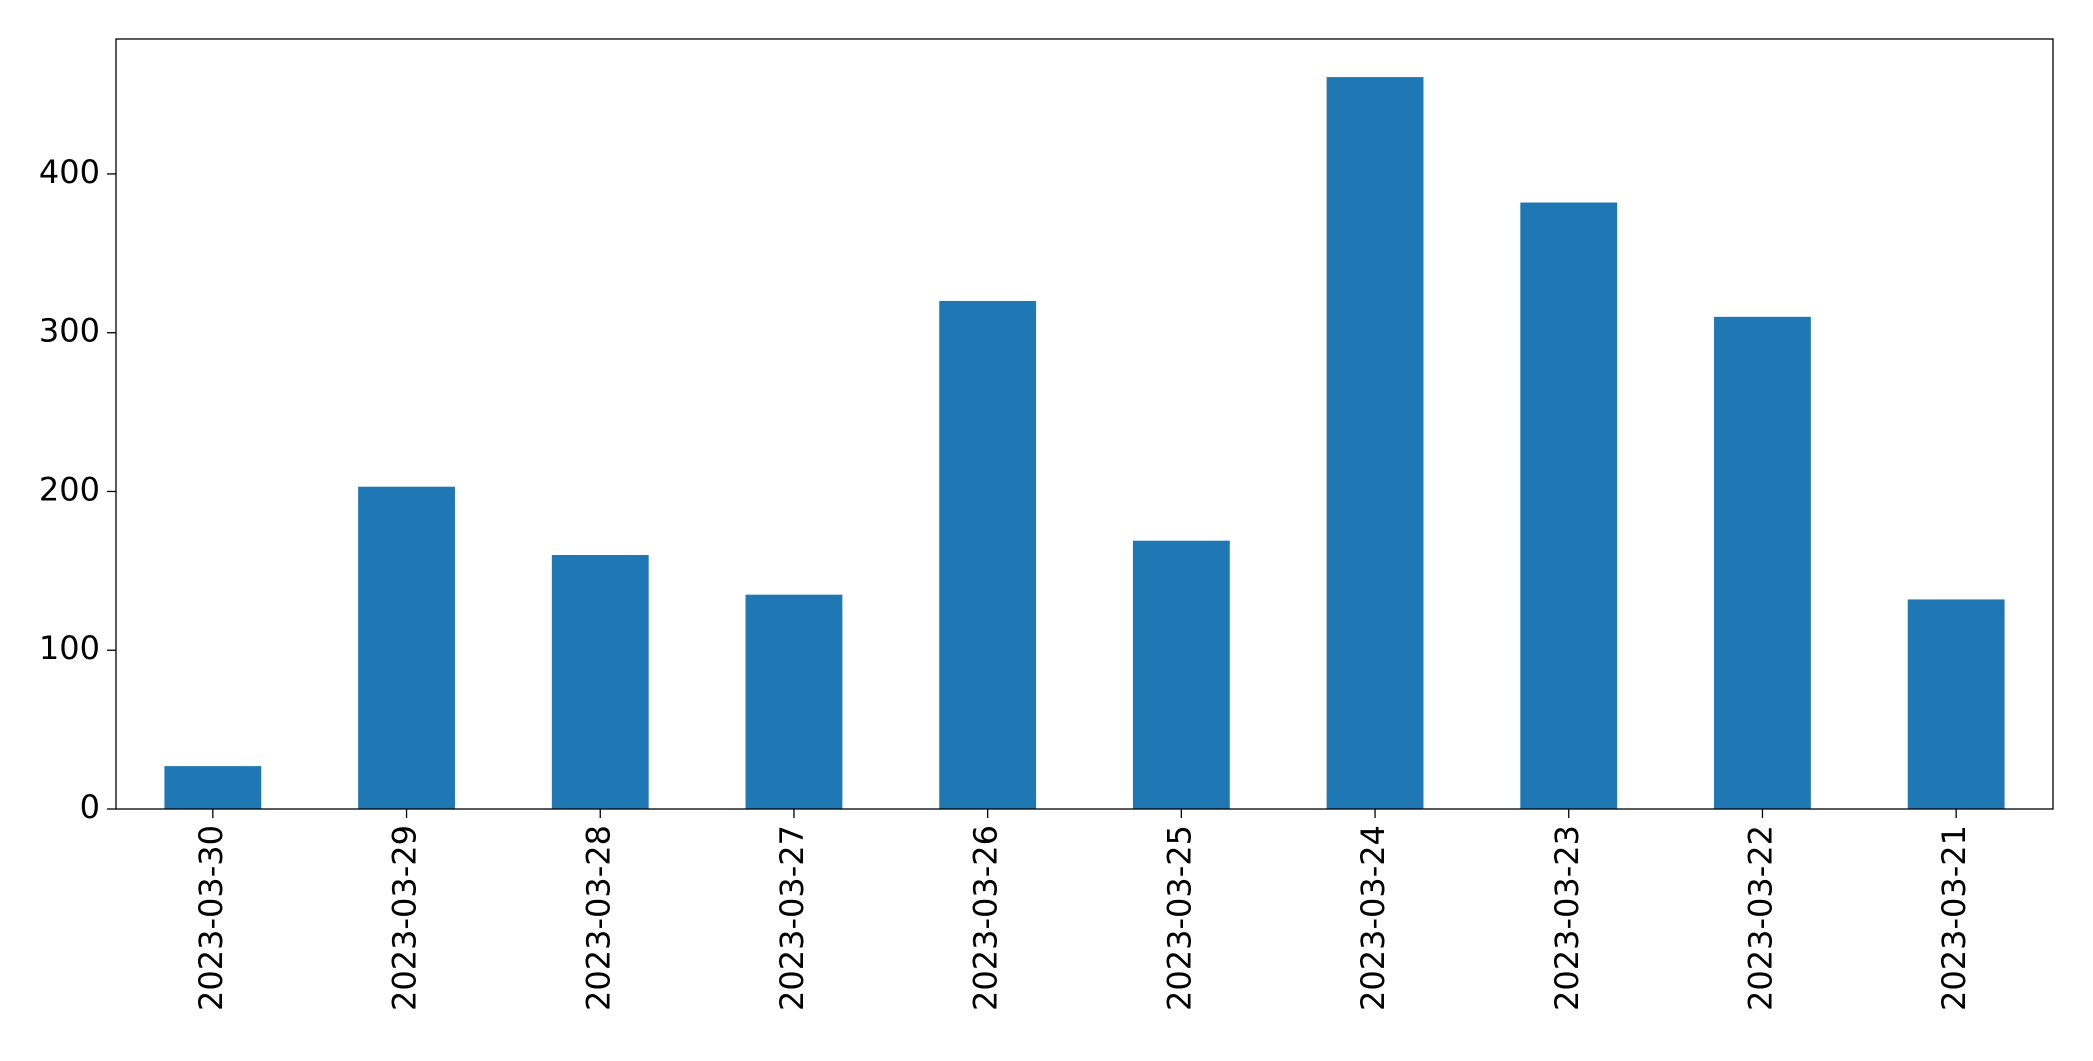 Image resolution: width=2093 pixels, height=1061 pixels. Describe the element at coordinates (405, 918) in the screenshot. I see `x-tick-label: 2023-03-29` at that location.